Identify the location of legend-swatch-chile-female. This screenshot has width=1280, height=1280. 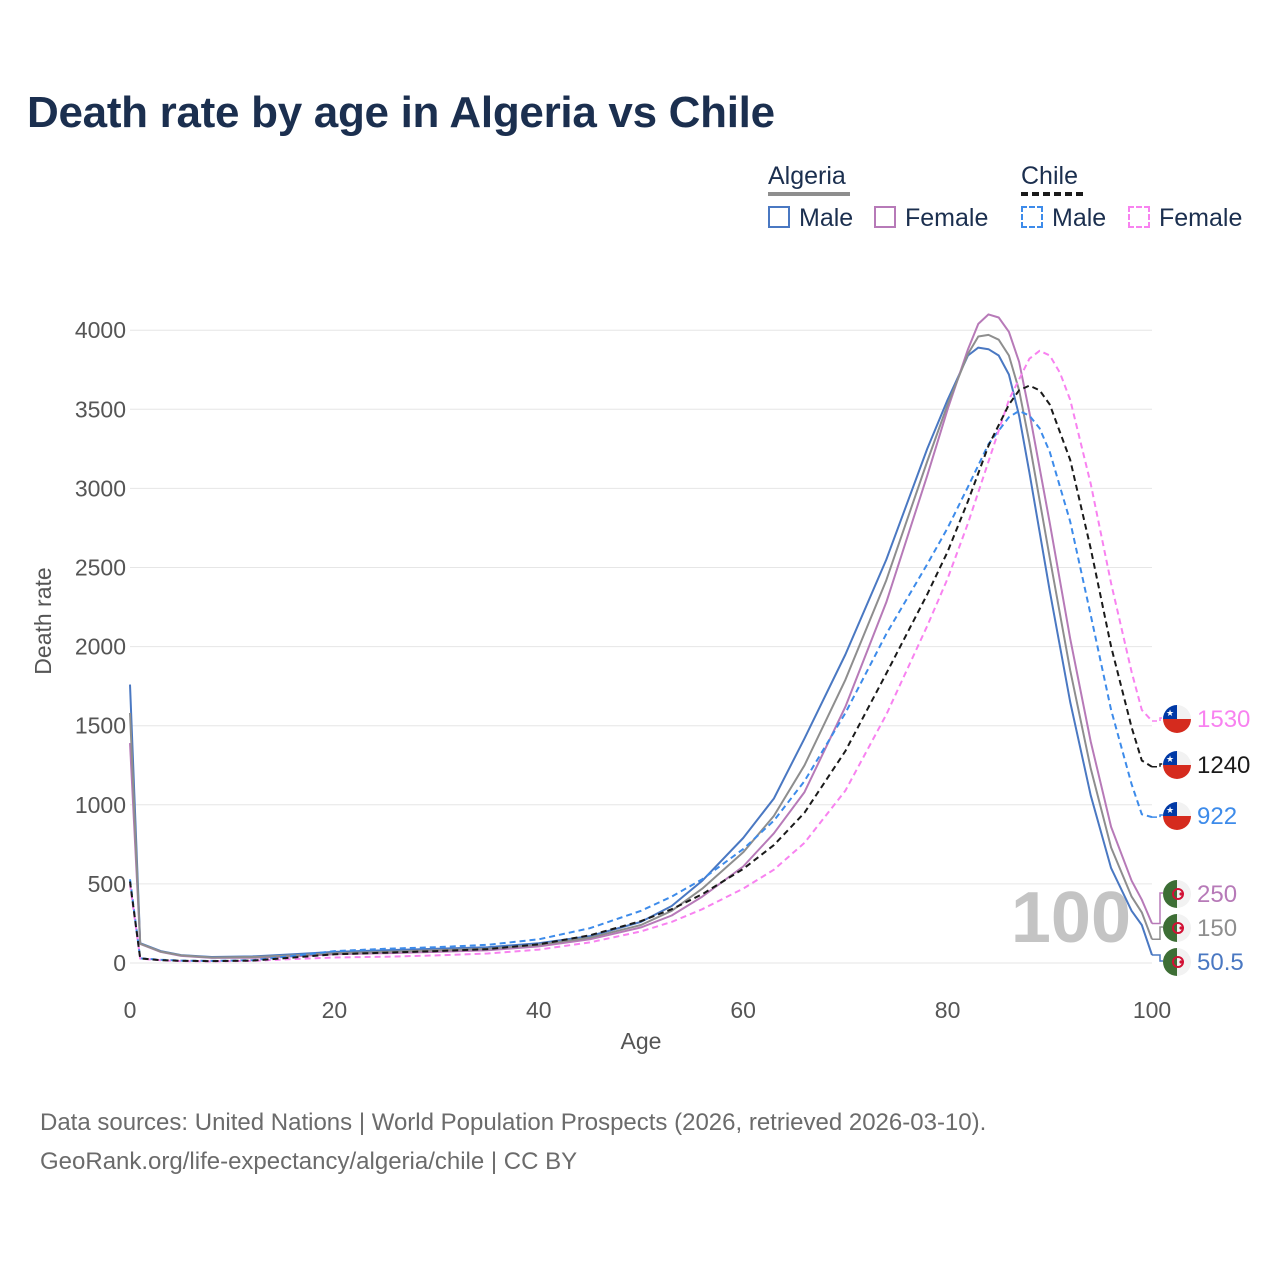
(1139, 217).